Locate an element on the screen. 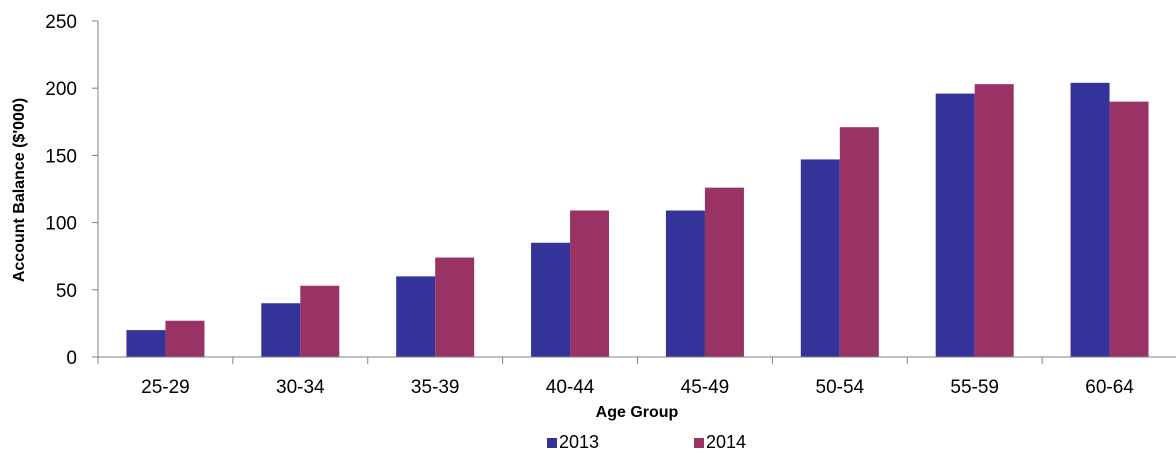 This screenshot has height=454, width=1176. legend: 2013 2014 is located at coordinates (646, 442).